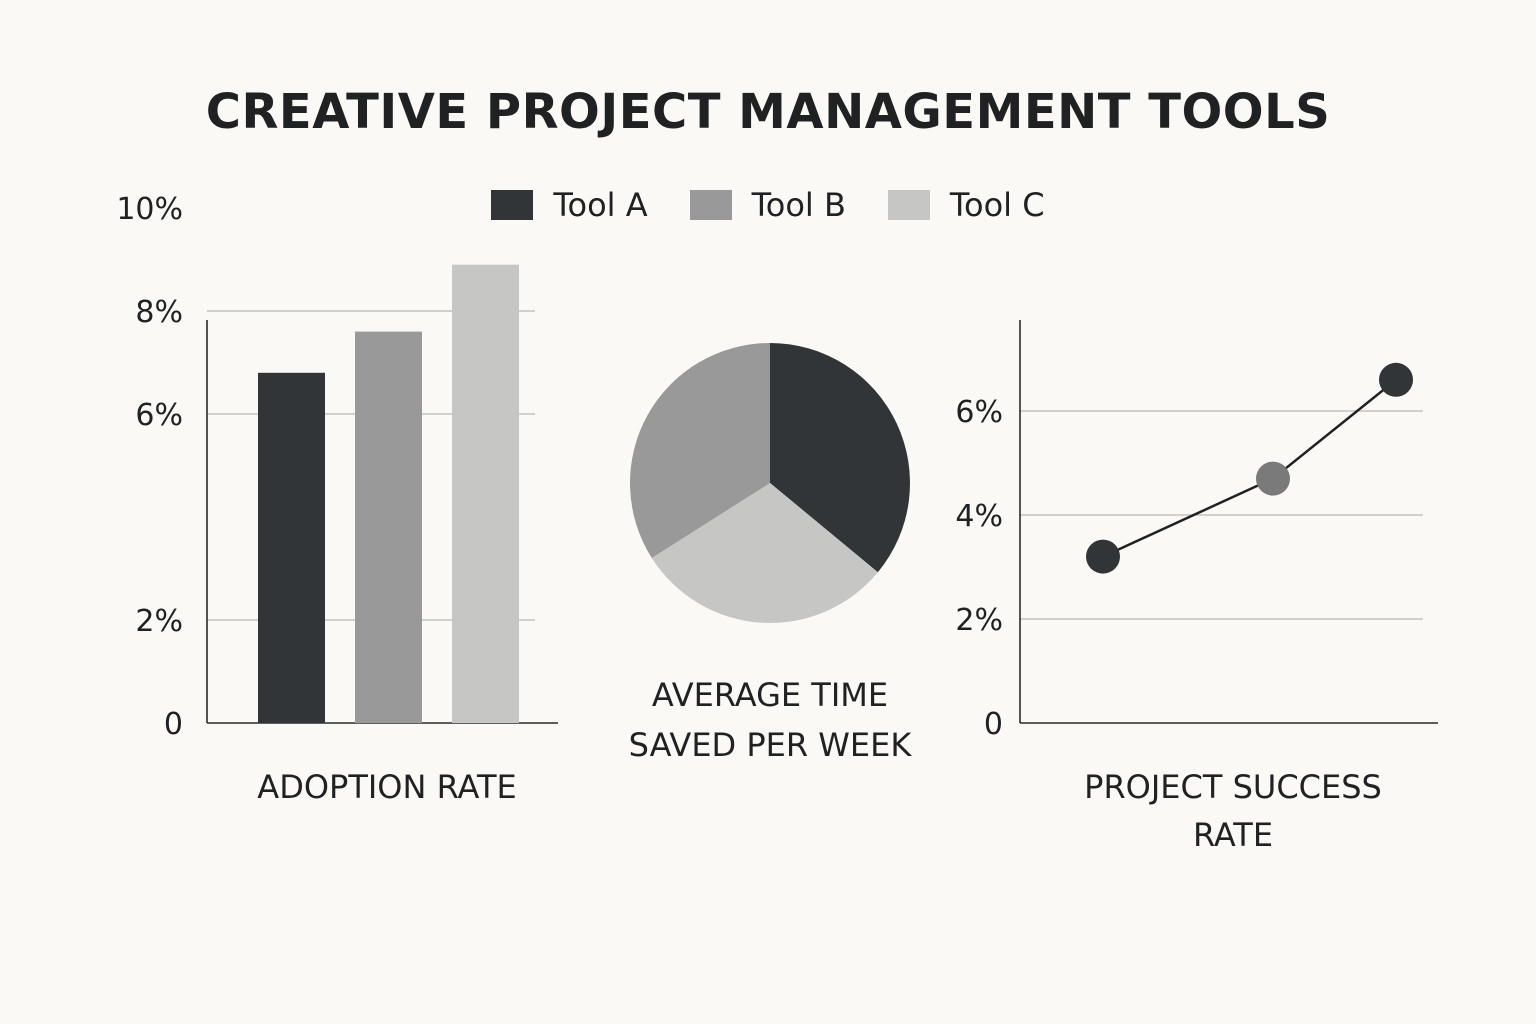  I want to click on chart-title: CREATIVE PROJECT MANAGEMENT TOOLS, so click(768, 112).